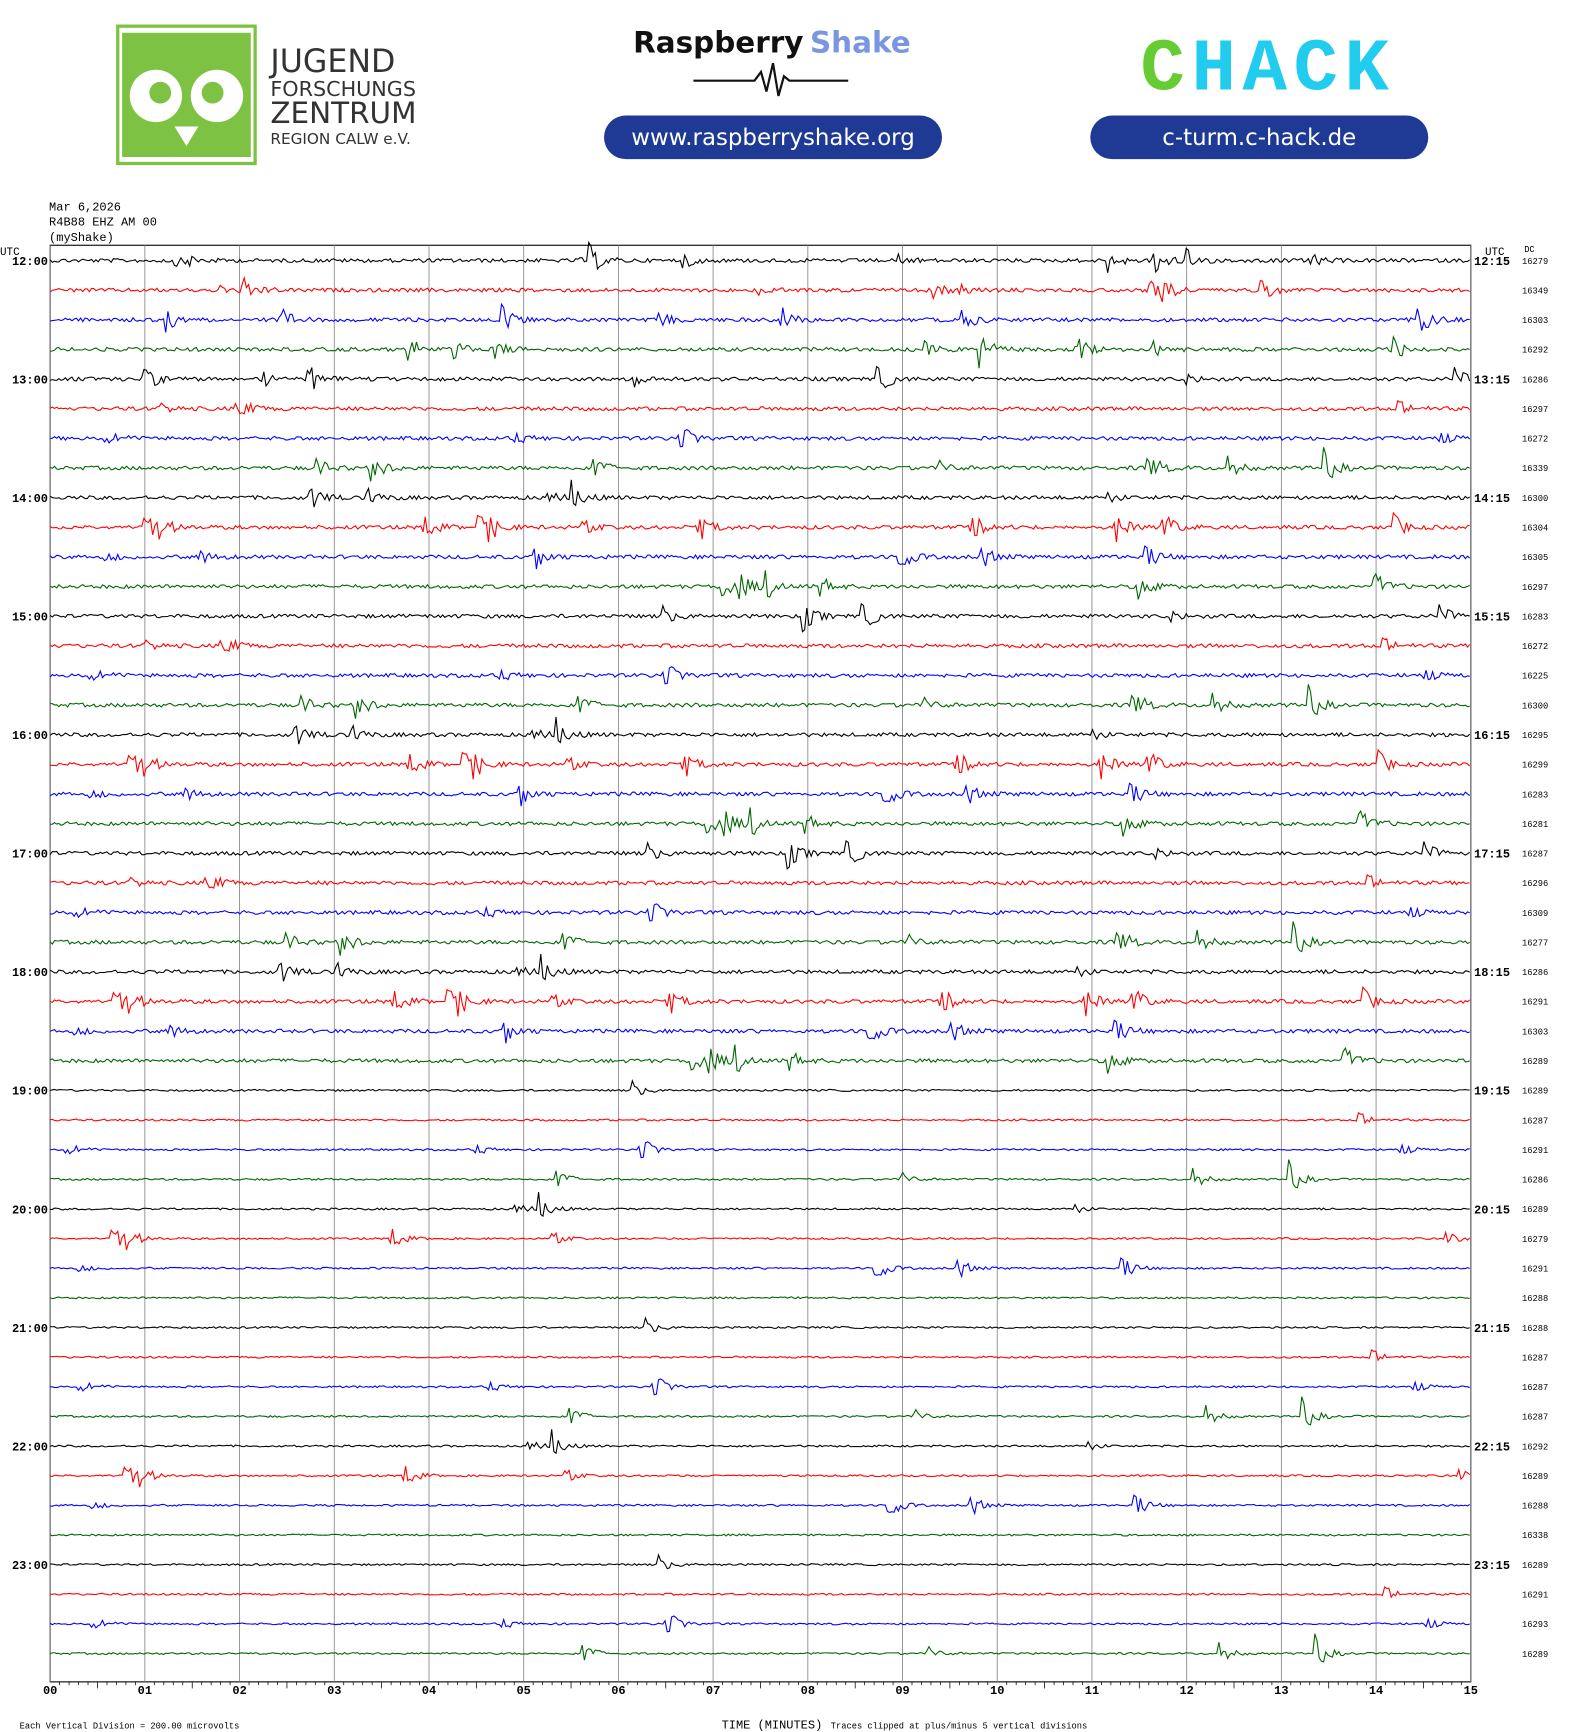 This screenshot has width=1570, height=1732. I want to click on dc-value: 16305, so click(1535, 558).